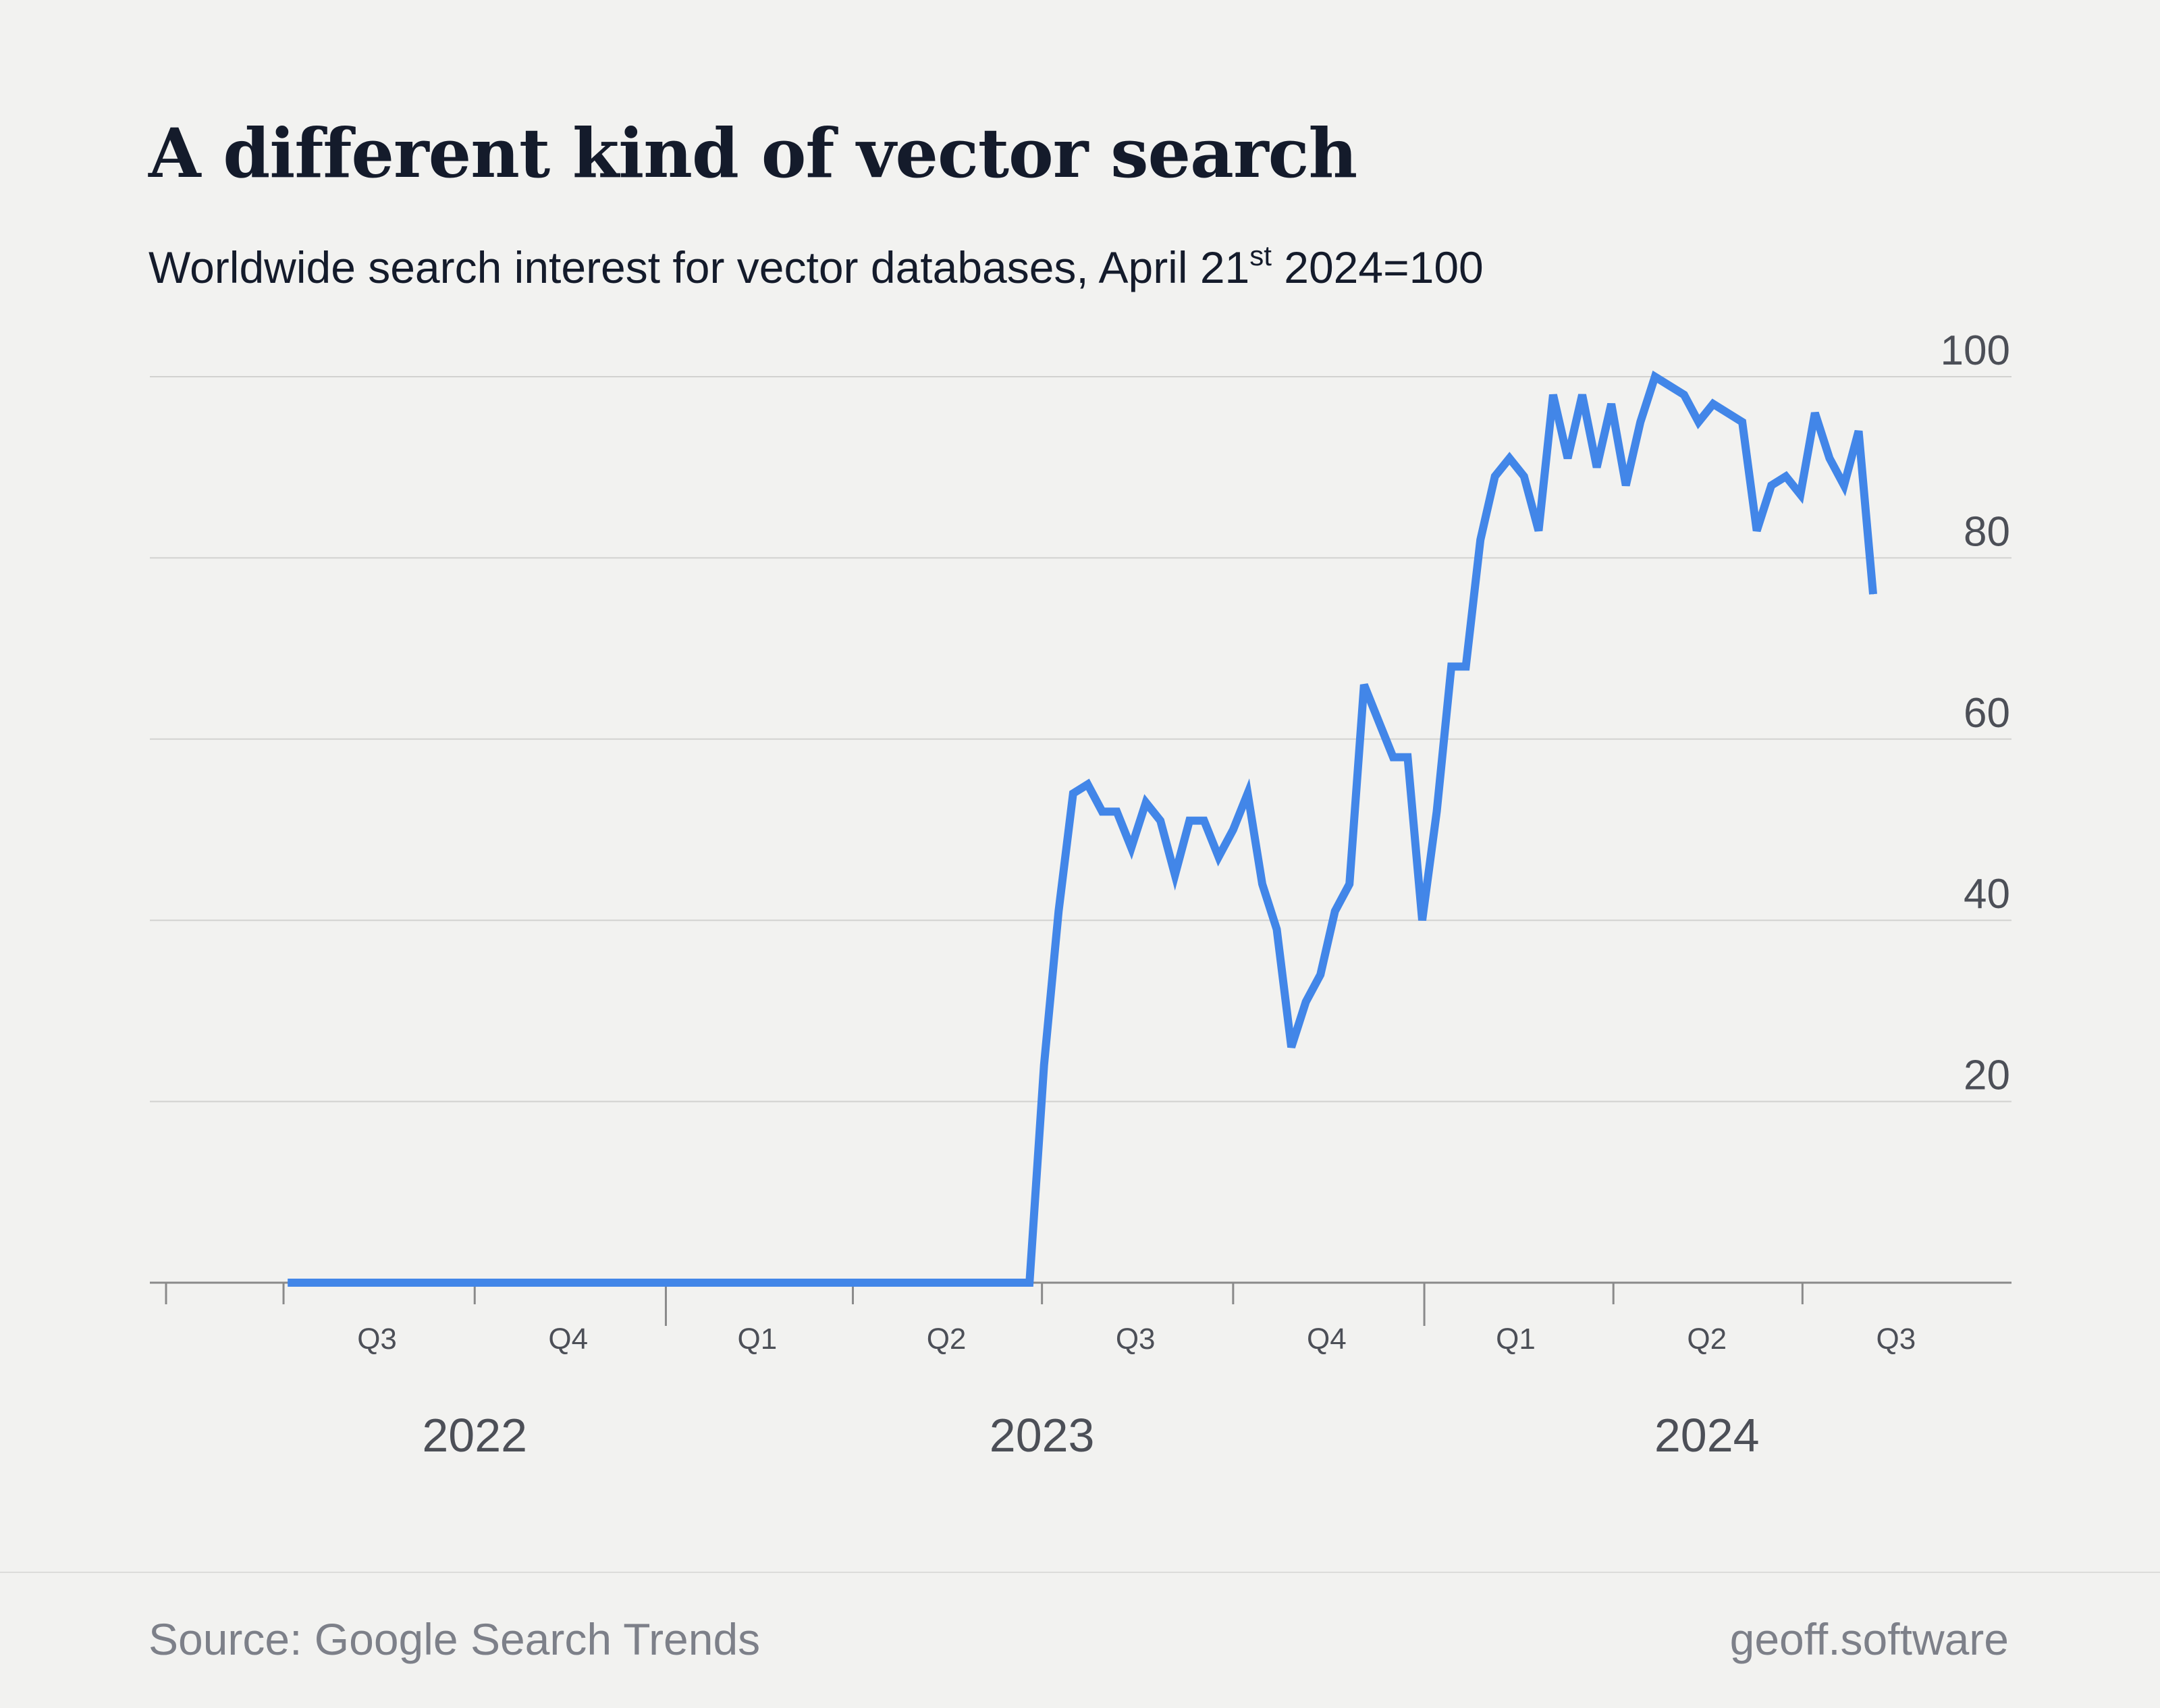 The image size is (2160, 1708). I want to click on y-tick-label: 60, so click(1987, 713).